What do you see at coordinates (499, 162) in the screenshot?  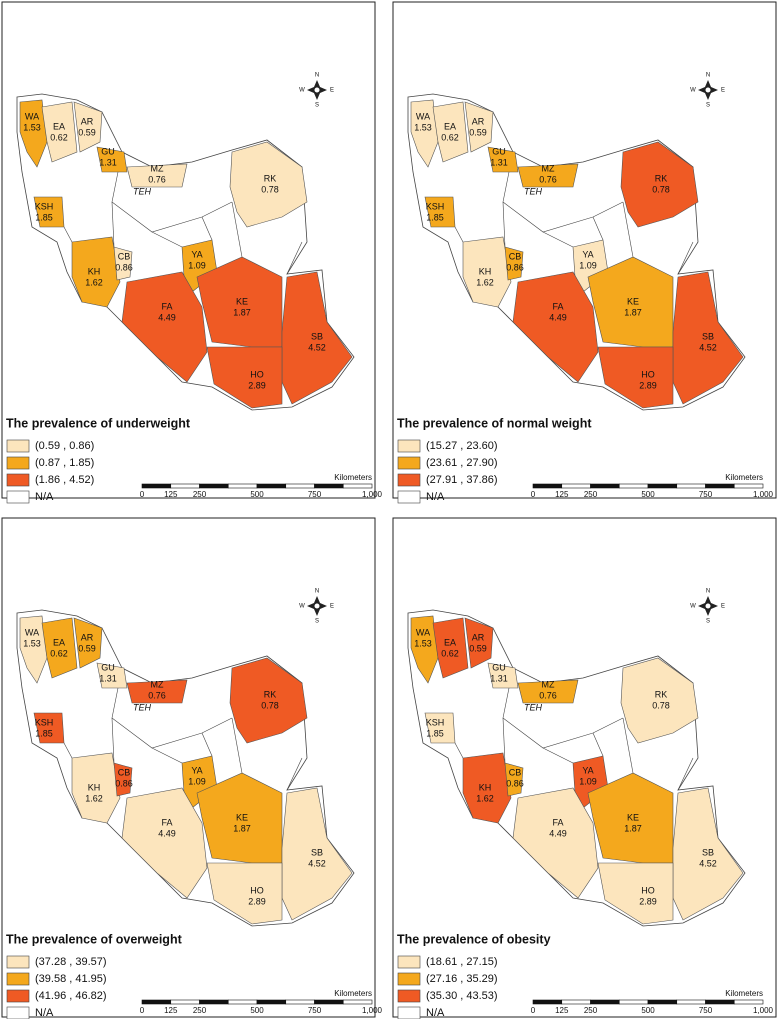 I see `province-value: 1.31` at bounding box center [499, 162].